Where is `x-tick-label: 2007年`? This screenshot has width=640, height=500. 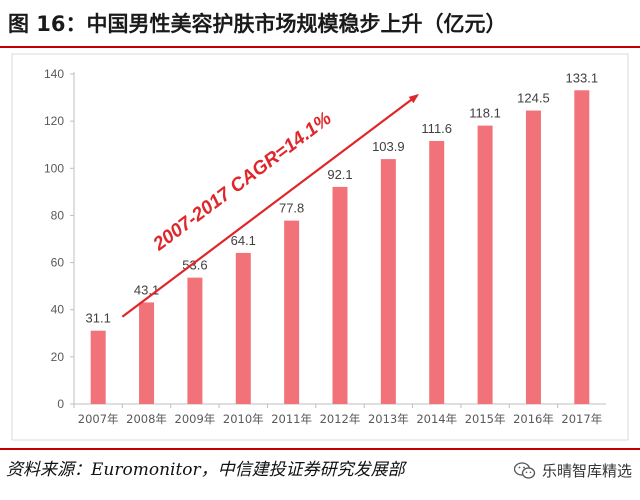 x-tick-label: 2007年 is located at coordinates (98, 419).